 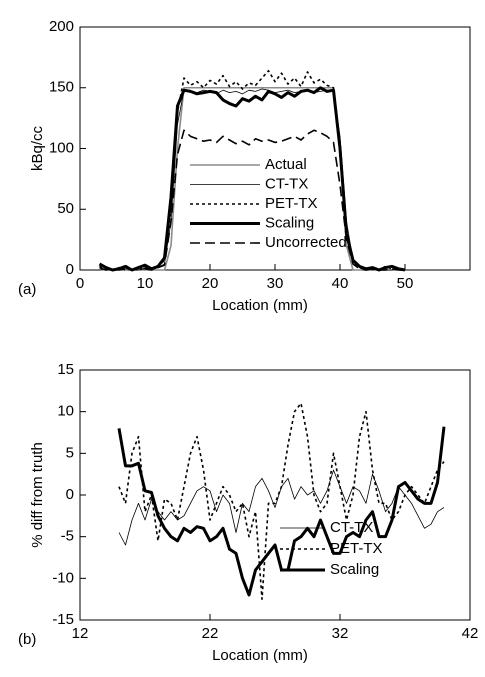 What do you see at coordinates (37, 495) in the screenshot?
I see `y-axis-title: % diff from truth` at bounding box center [37, 495].